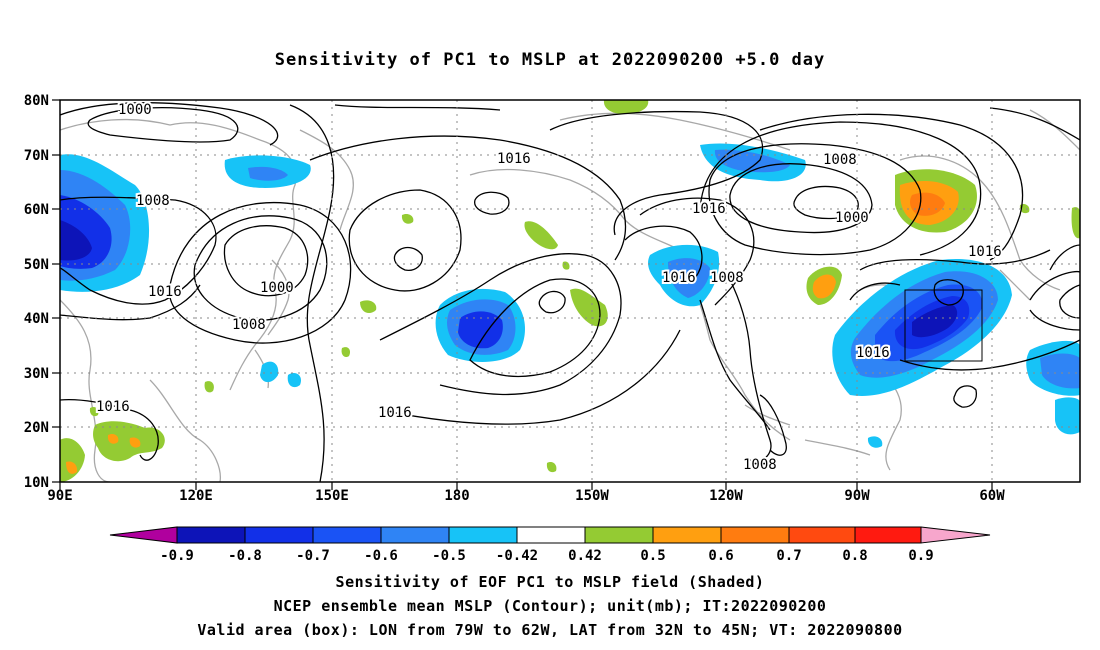  What do you see at coordinates (920, 556) in the screenshot?
I see `colorbar-label: 0.9` at bounding box center [920, 556].